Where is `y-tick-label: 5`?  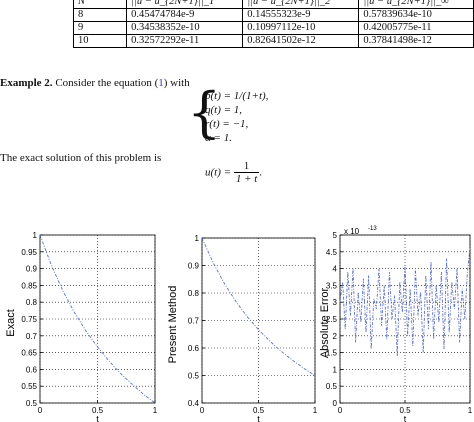 y-tick-label: 5 is located at coordinates (335, 235).